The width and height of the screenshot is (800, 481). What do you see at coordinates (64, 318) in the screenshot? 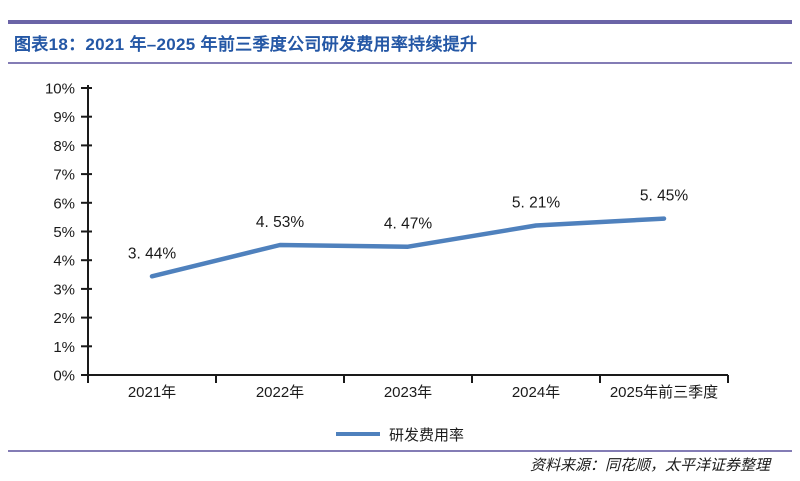
I see `y-axis-tick-label: 2%` at bounding box center [64, 318].